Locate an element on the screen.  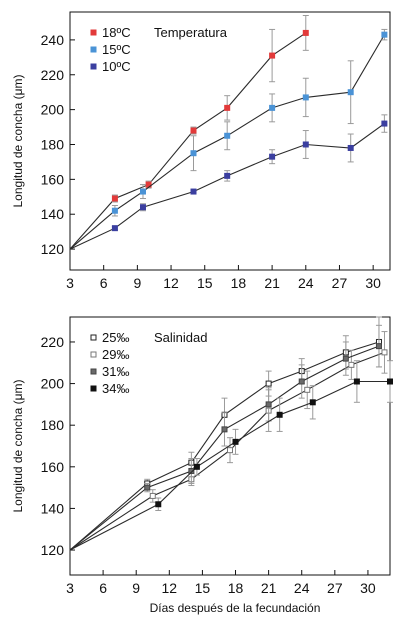
legend-entry: 18ºC is located at coordinates (116, 32).